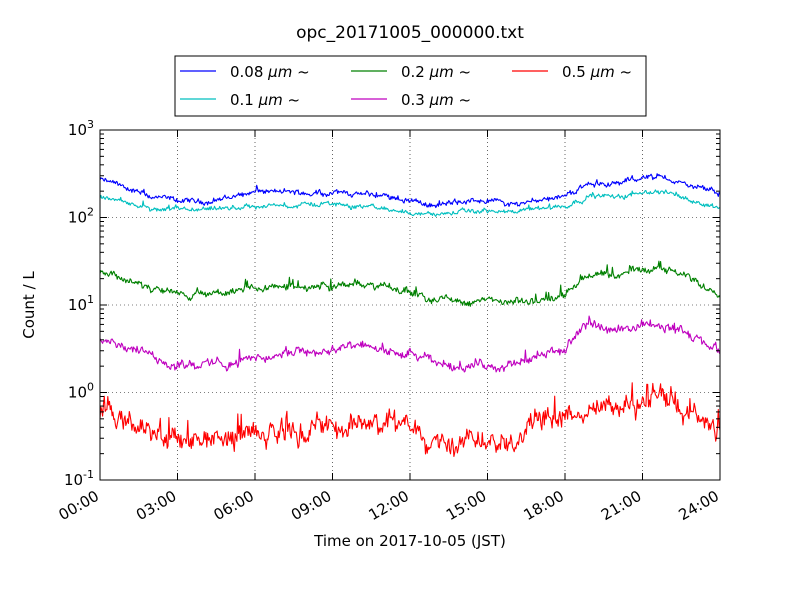 This screenshot has height=600, width=800. What do you see at coordinates (270, 72) in the screenshot?
I see `legend-label: 0.08 μm ~` at bounding box center [270, 72].